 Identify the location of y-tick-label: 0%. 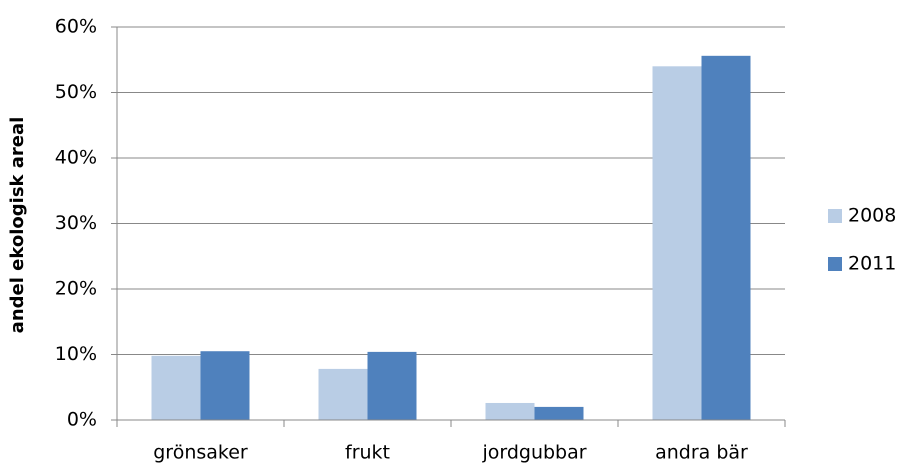
(82, 420).